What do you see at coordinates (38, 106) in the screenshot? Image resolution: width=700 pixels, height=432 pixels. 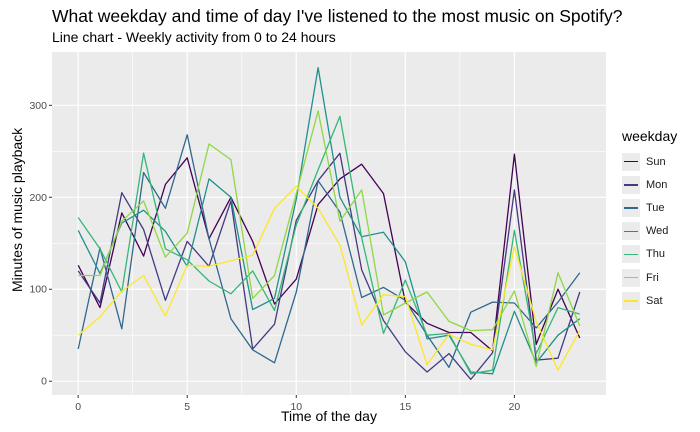 I see `y-tick-label: 300` at bounding box center [38, 106].